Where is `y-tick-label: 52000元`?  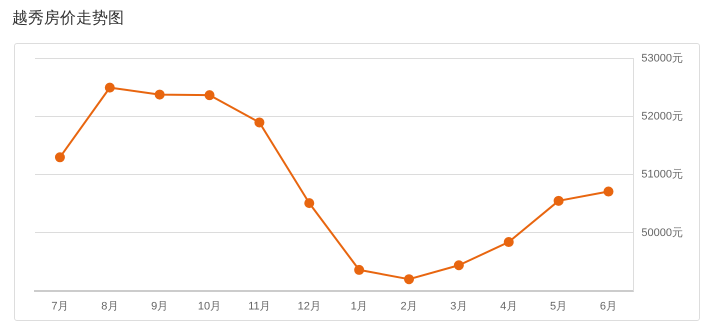 y-tick-label: 52000元 is located at coordinates (662, 116).